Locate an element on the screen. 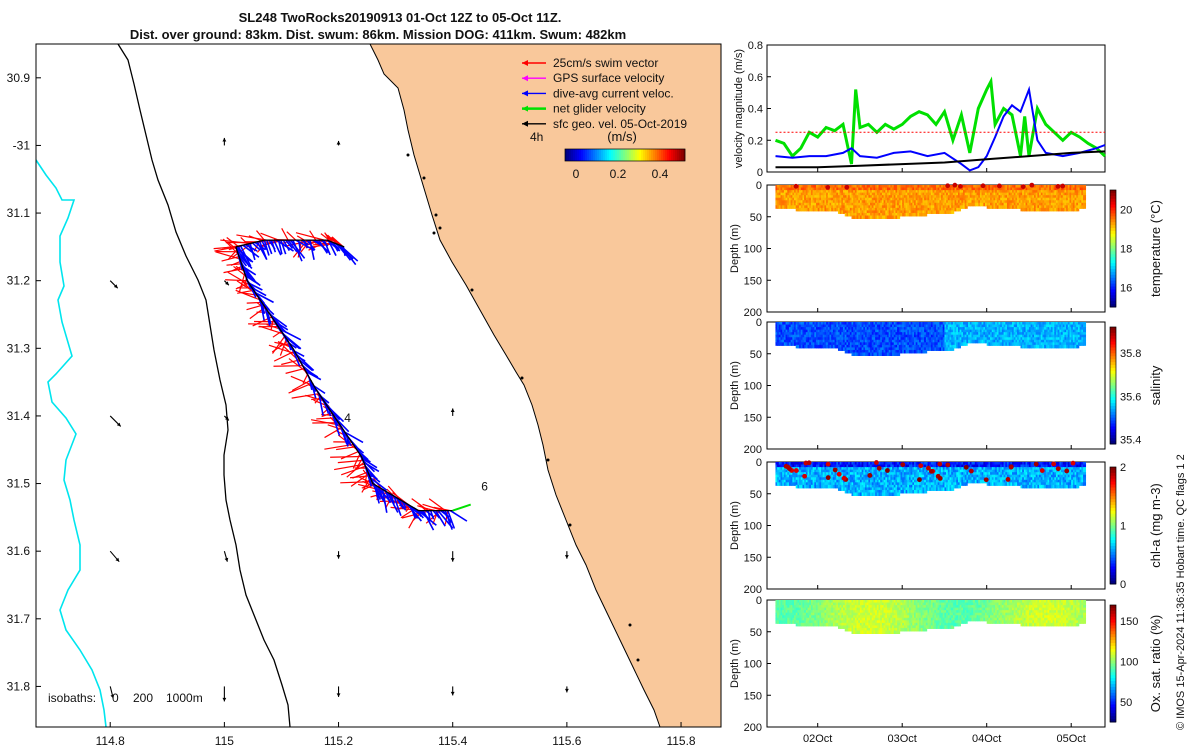 This screenshot has width=1200, height=750. isobath-200m is located at coordinates (204, 385).